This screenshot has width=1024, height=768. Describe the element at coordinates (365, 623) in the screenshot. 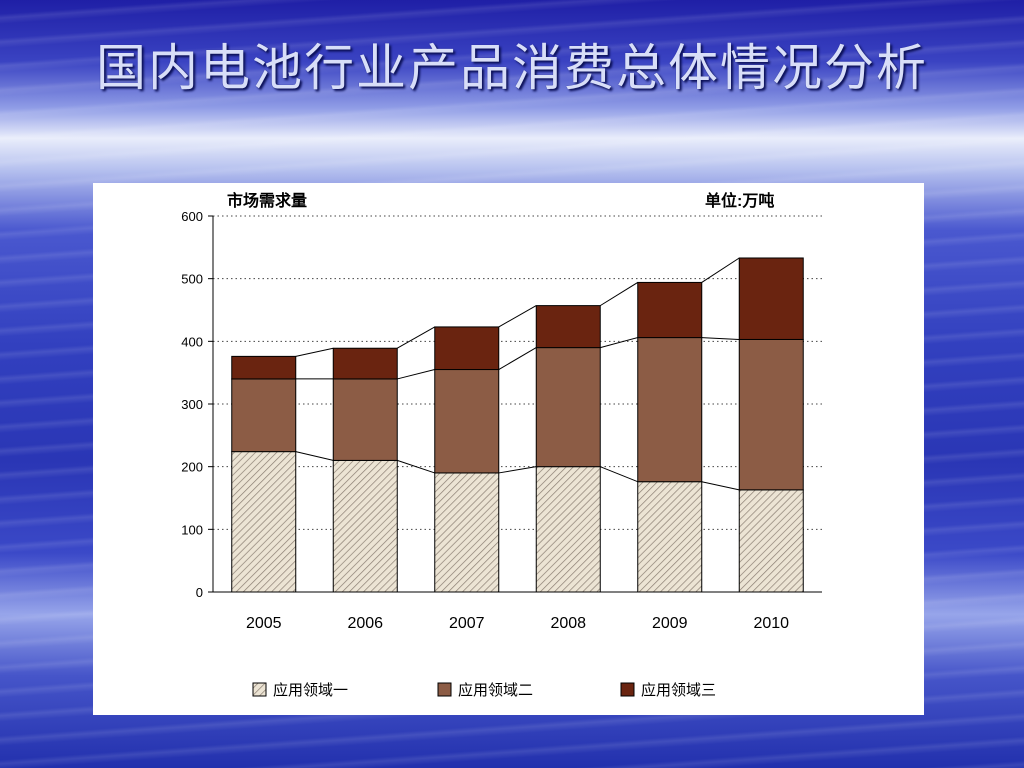

I see `x-tick-label: 2006` at that location.